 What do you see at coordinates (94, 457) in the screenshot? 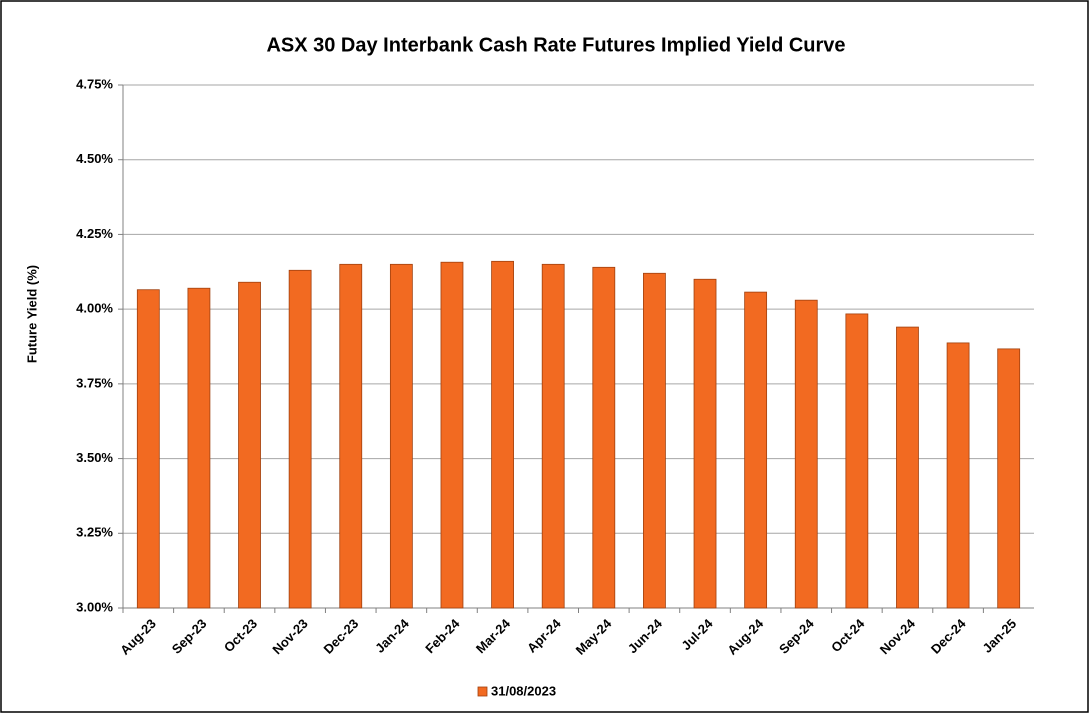
I see `y-tick-label: 3.50%` at bounding box center [94, 457].